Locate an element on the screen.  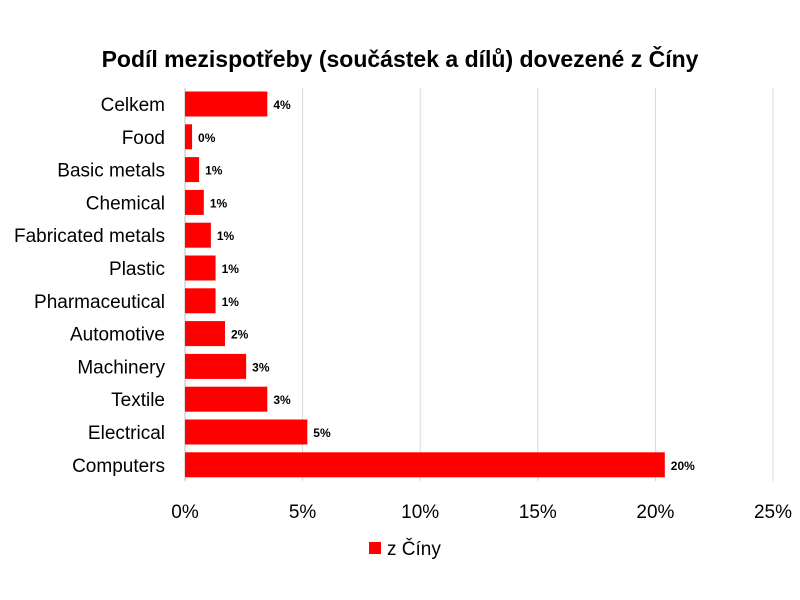
category-label: Computers is located at coordinates (118, 466).